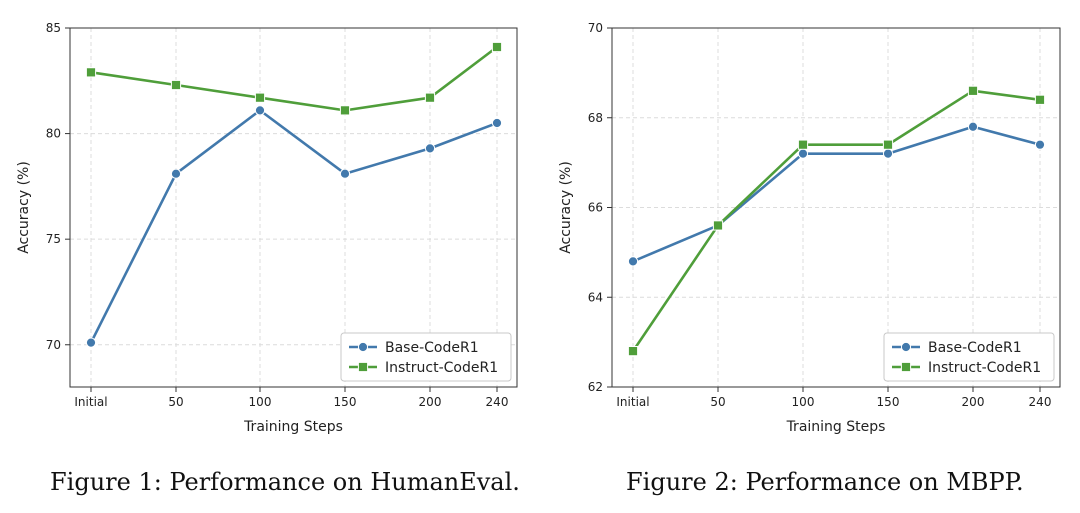 The height and width of the screenshot is (513, 1080). What do you see at coordinates (53, 134) in the screenshot?
I see `y-tick-label: 80` at bounding box center [53, 134].